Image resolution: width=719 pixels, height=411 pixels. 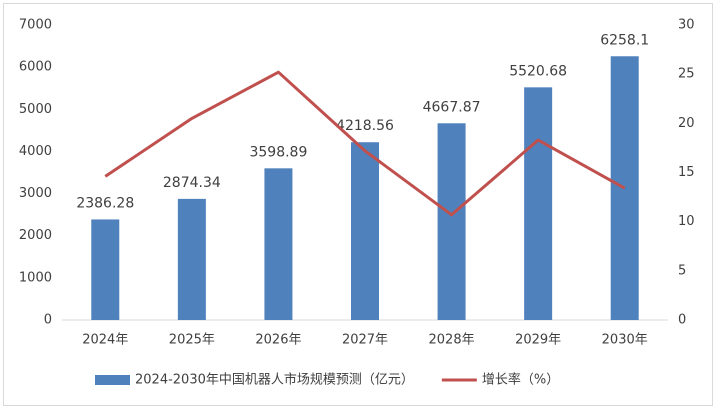 I want to click on data-label: 2874.34, so click(x=192, y=183).